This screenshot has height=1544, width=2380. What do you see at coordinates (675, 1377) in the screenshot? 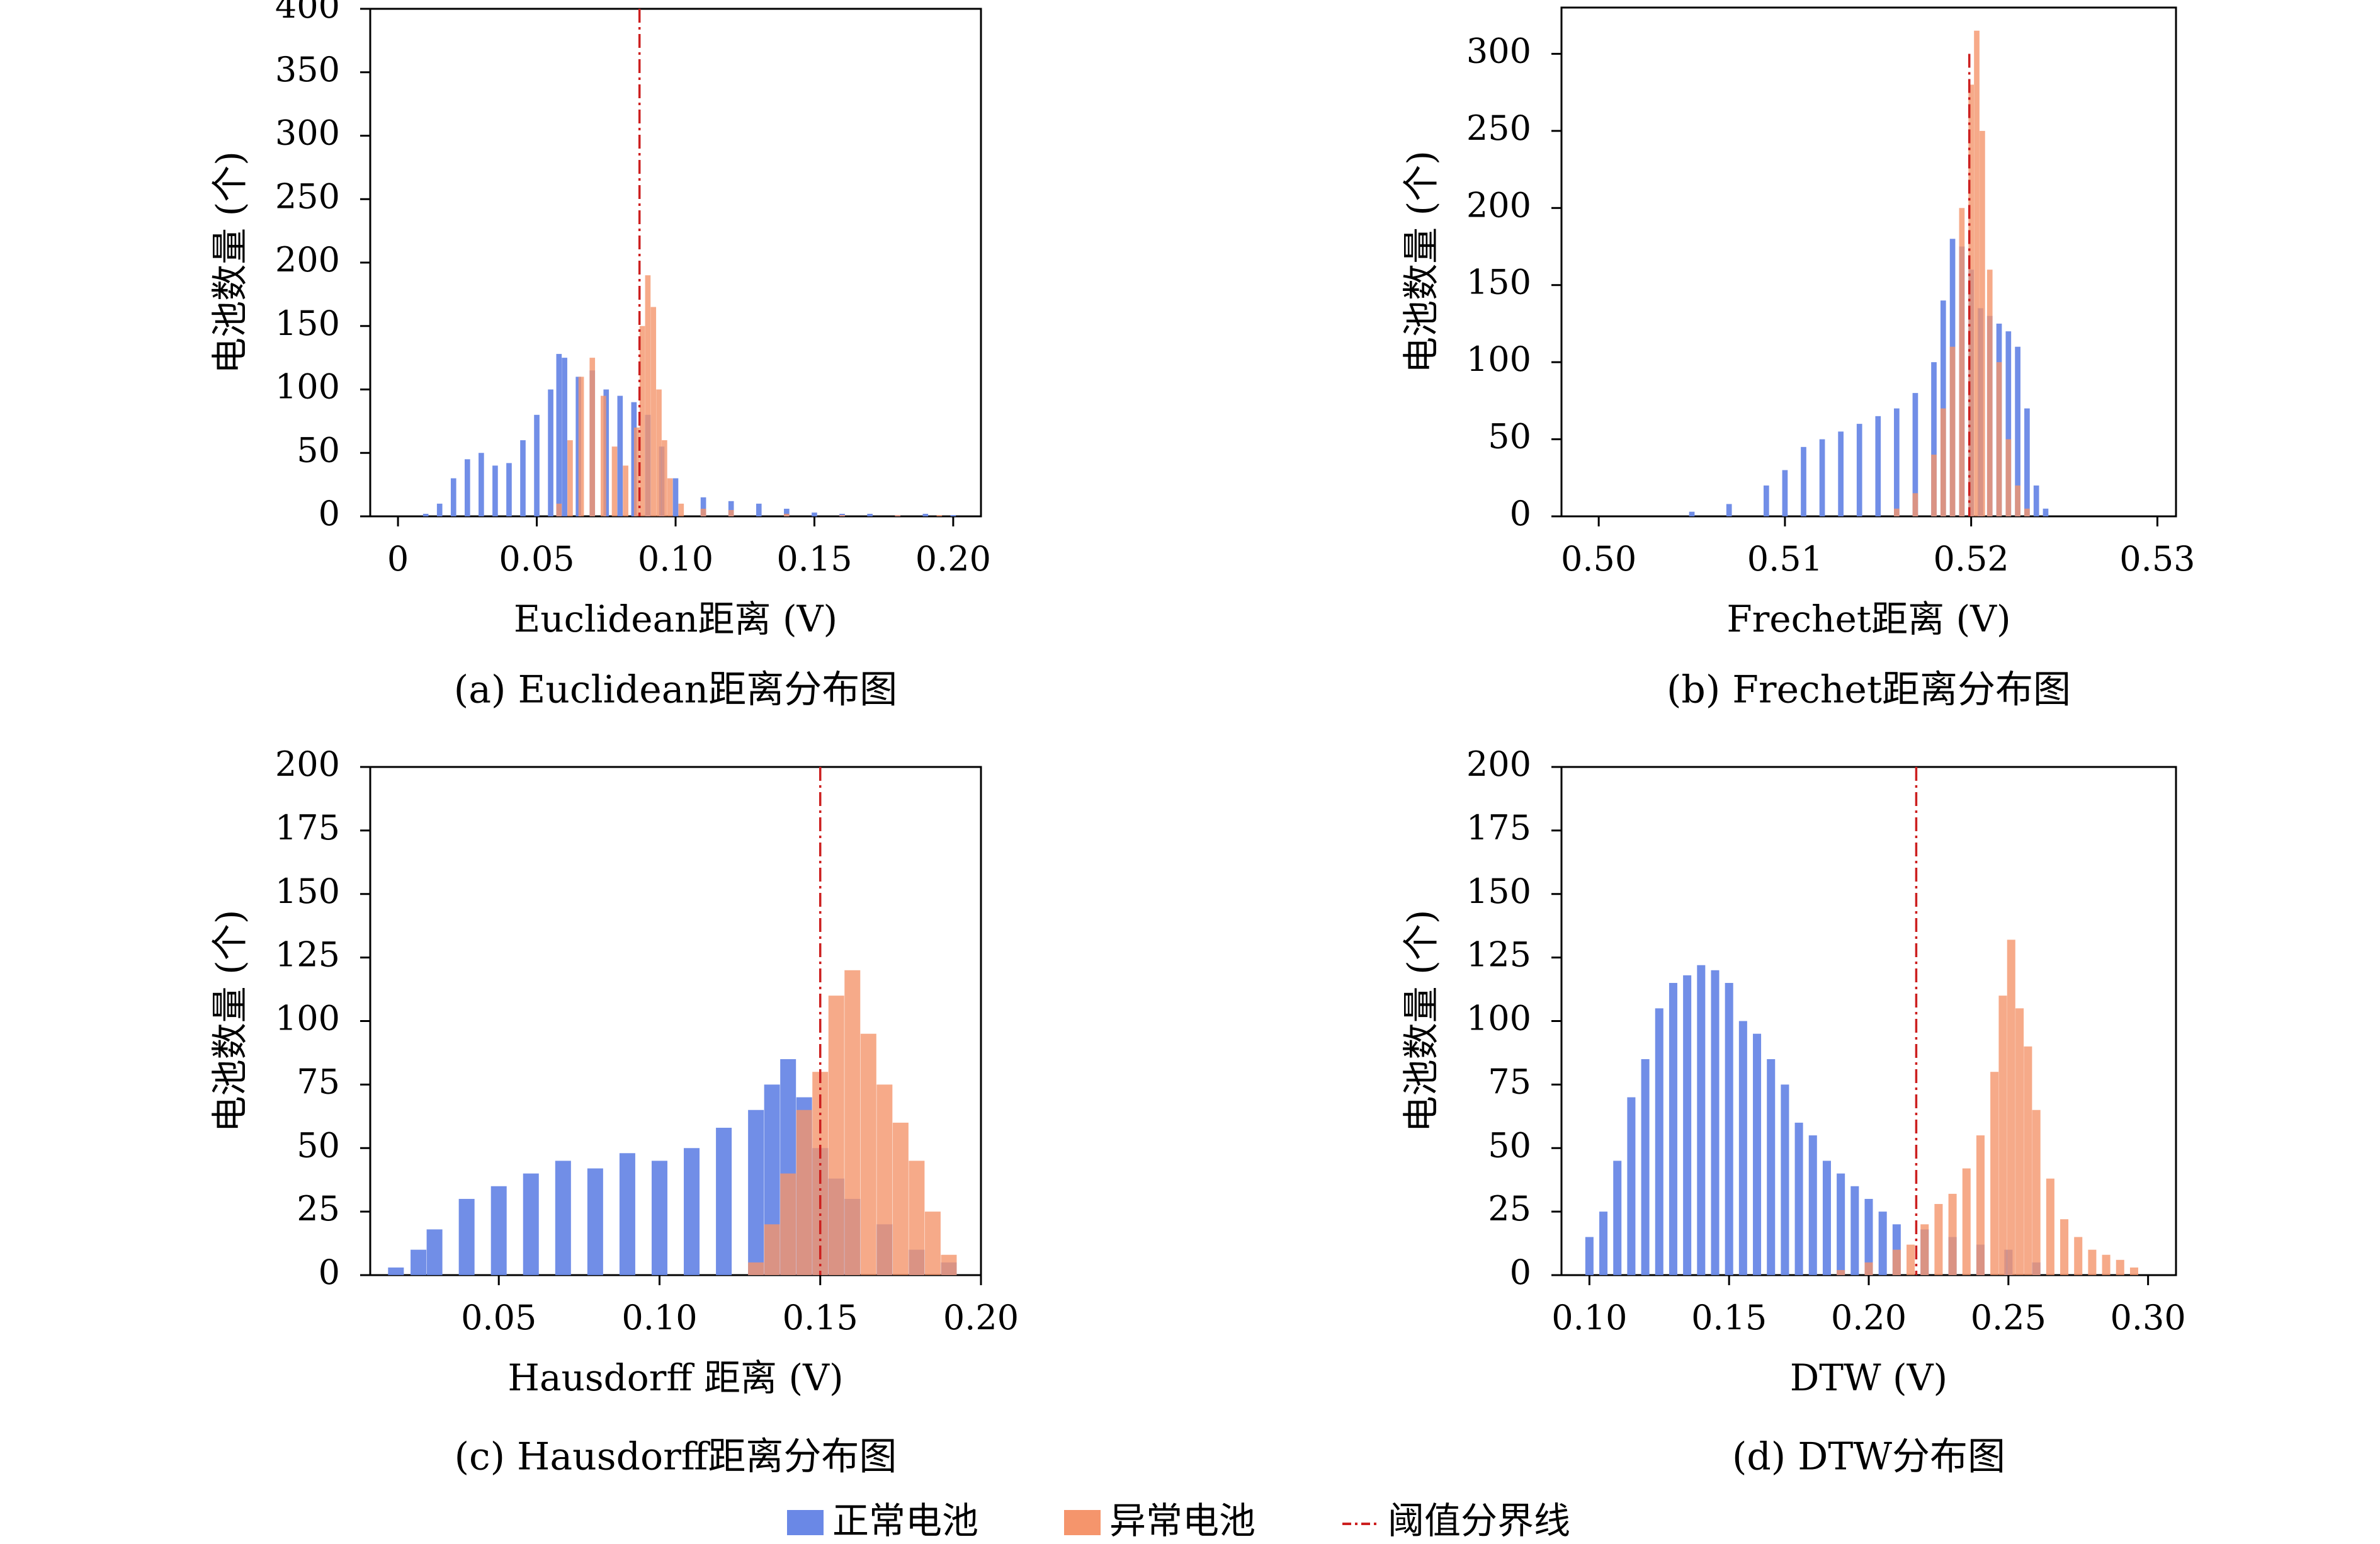
I see `x-axis-label: Hausdorff 距离 (V)` at bounding box center [675, 1377].